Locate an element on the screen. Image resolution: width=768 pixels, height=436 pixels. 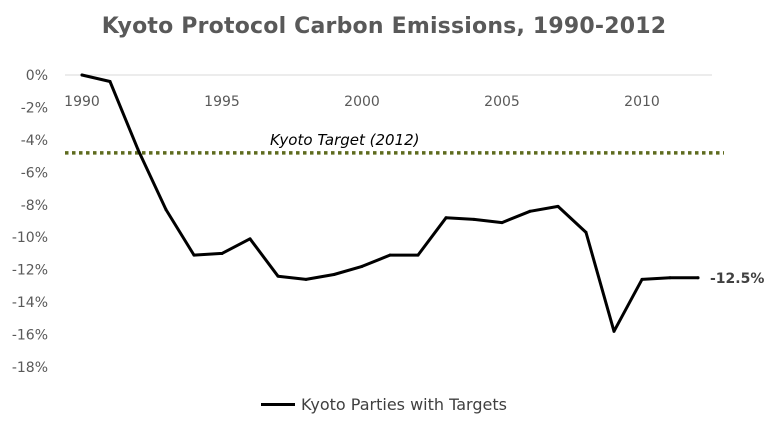
legend: Kyoto Parties with Targets is located at coordinates (384, 404).